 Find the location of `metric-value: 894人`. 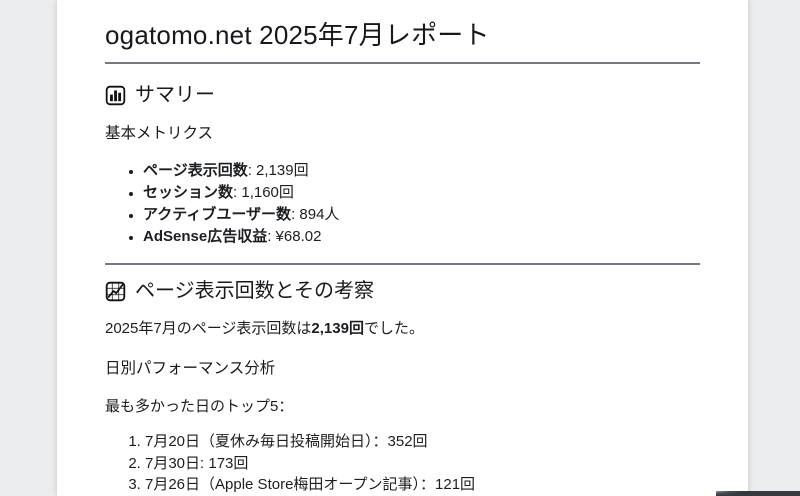

metric-value: 894人 is located at coordinates (319, 214).